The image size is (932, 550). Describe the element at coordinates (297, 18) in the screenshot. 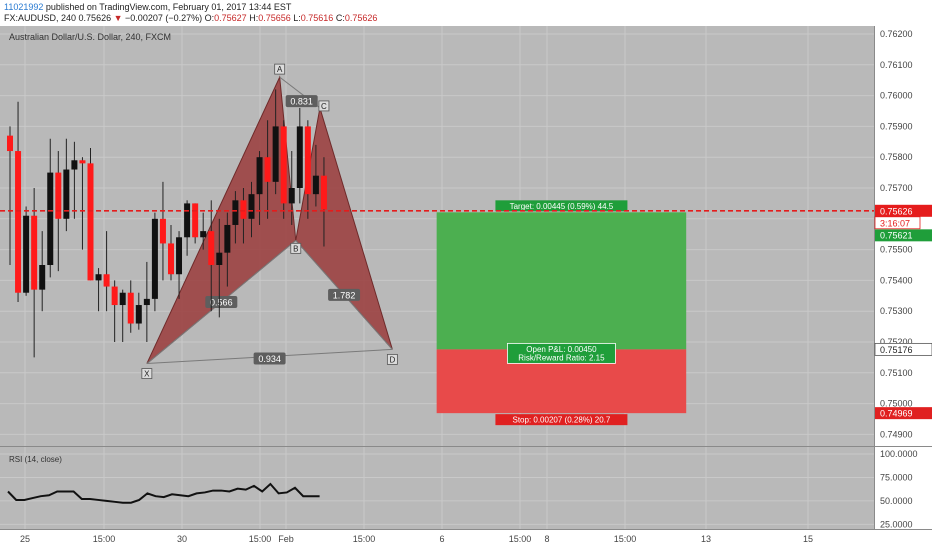

I see `low-label: L:` at that location.